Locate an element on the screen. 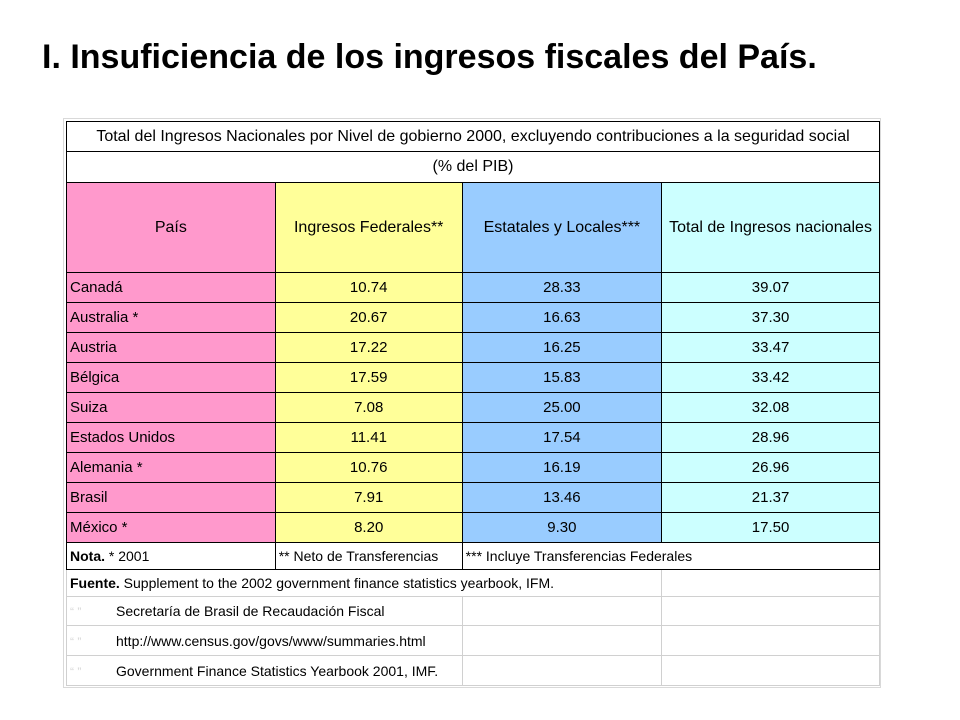 The height and width of the screenshot is (720, 960). note-3: *** Incluye Transferencias Federales is located at coordinates (671, 556).